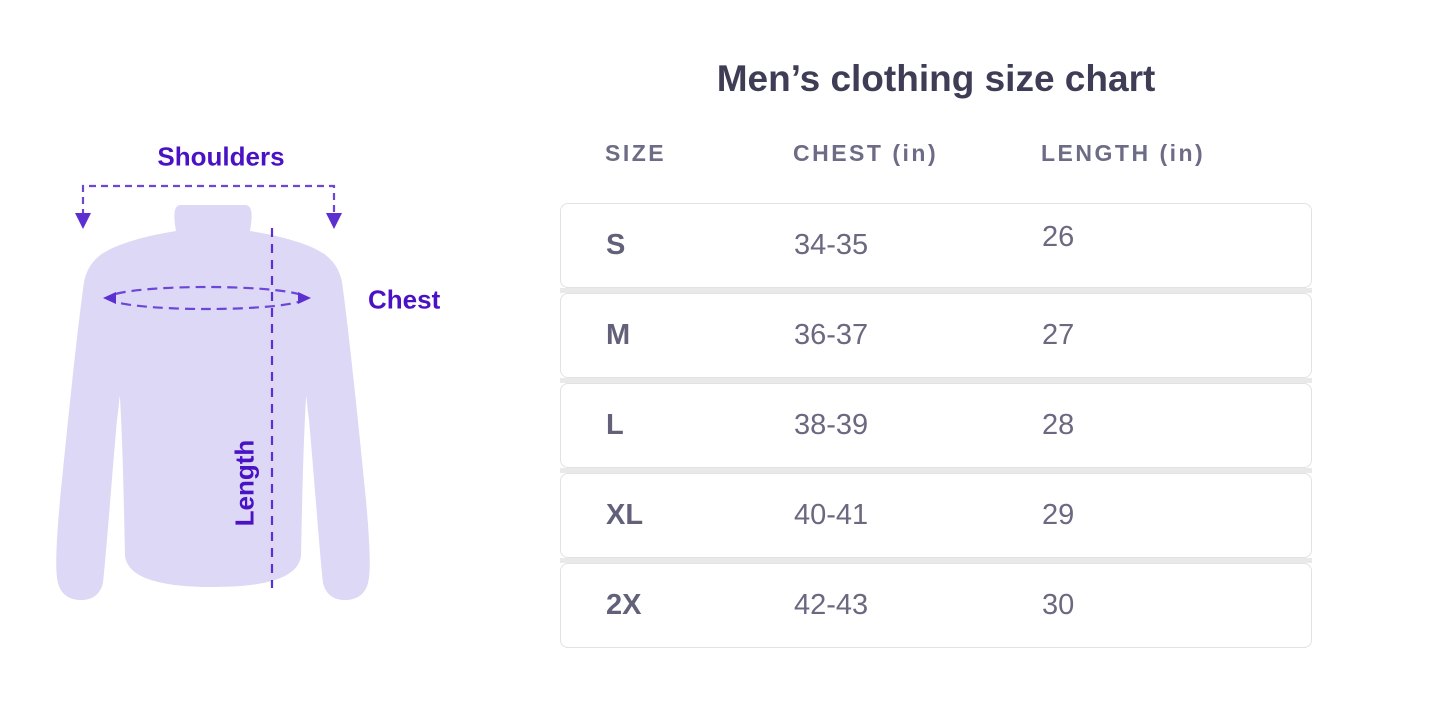 This screenshot has width=1445, height=725. Describe the element at coordinates (831, 605) in the screenshot. I see `chest-cell: 42-43` at that location.